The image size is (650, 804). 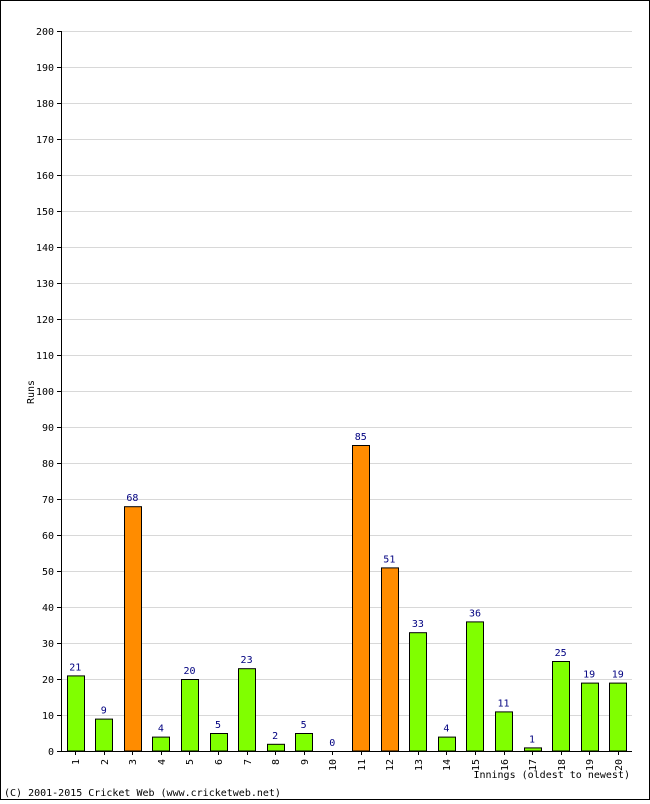 What do you see at coordinates (475, 613) in the screenshot?
I see `data-label: 36` at bounding box center [475, 613].